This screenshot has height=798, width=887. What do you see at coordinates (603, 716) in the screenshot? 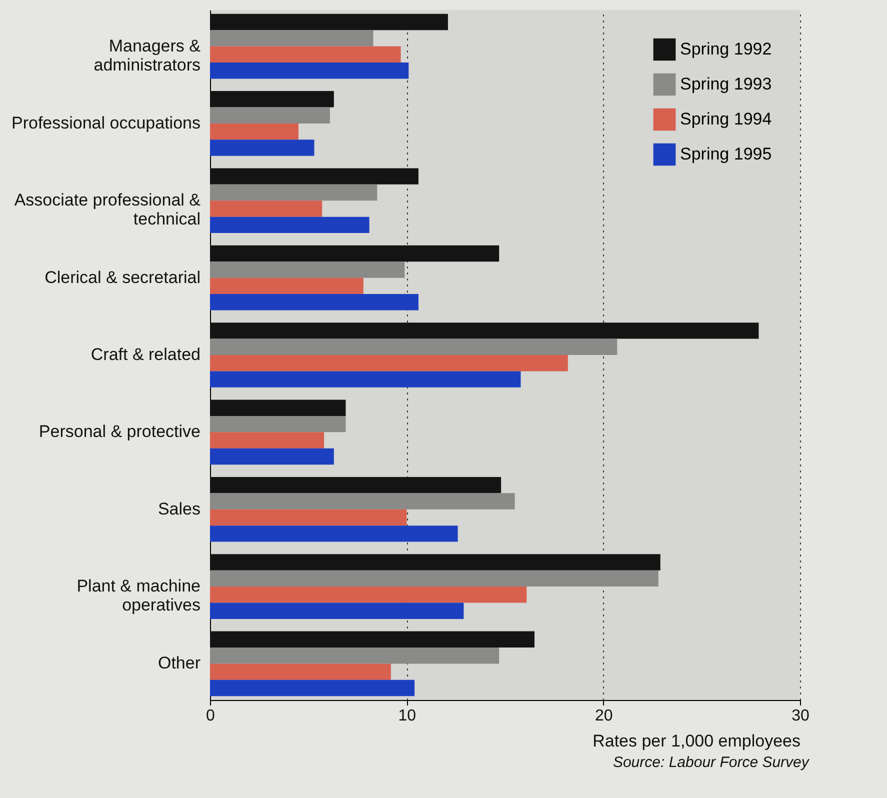
I see `x-tick-label: 20` at bounding box center [603, 716].